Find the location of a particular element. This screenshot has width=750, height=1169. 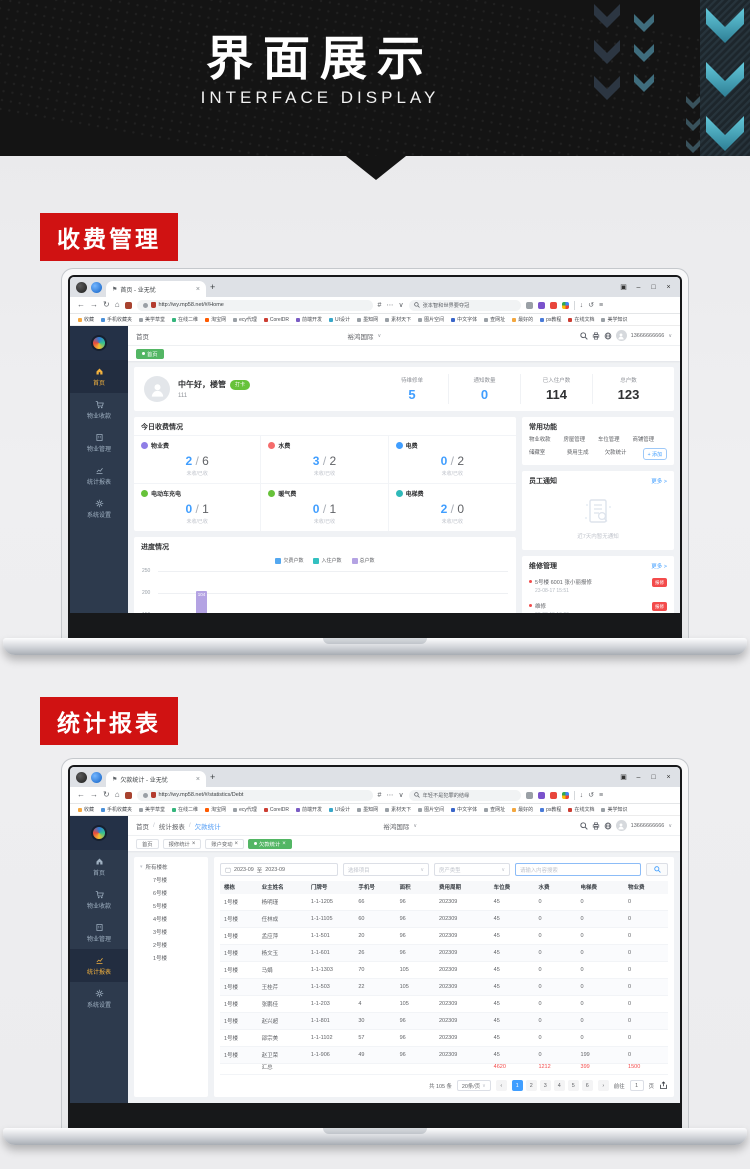

tree-node: 6号楼 is located at coordinates (160, 894).